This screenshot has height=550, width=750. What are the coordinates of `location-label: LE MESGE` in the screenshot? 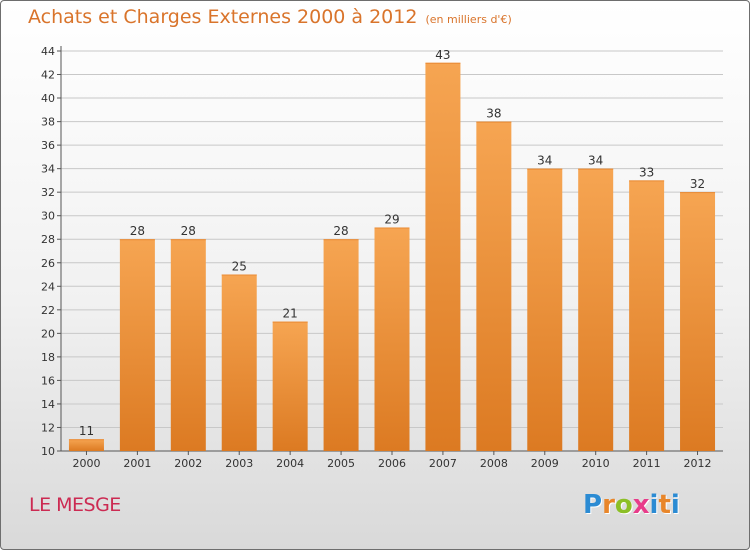 It's located at (75, 505).